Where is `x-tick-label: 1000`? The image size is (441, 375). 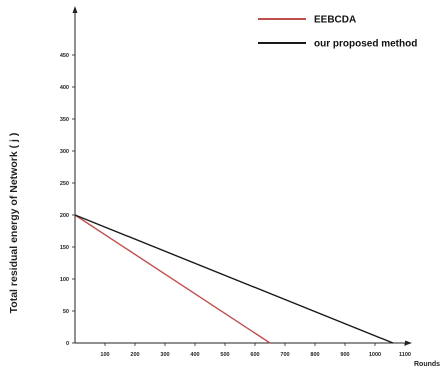 x-tick-label: 1000 is located at coordinates (375, 355).